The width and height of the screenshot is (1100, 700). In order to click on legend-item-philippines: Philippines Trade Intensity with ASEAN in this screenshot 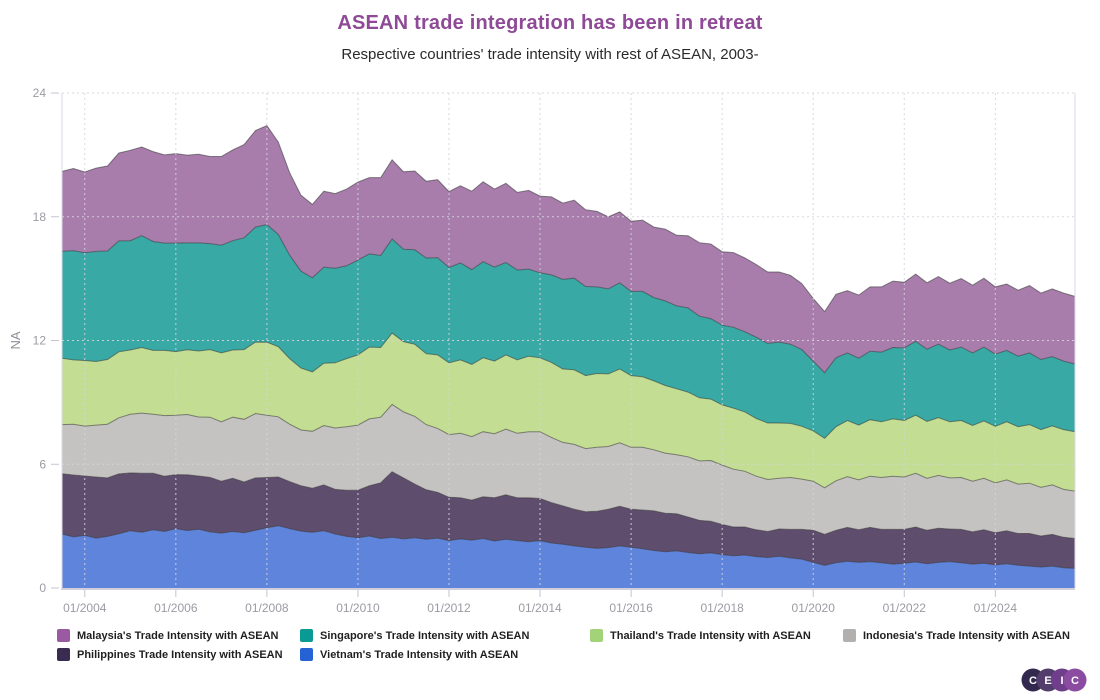, I will do `click(170, 654)`.